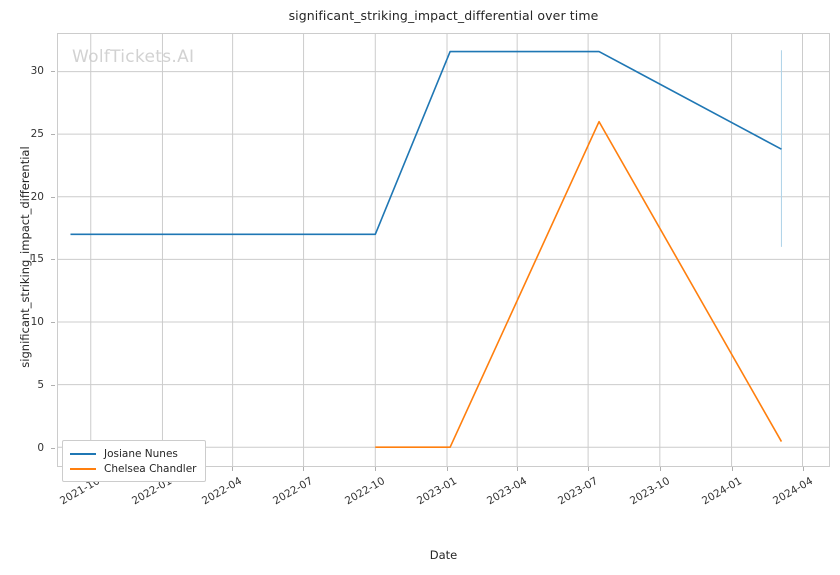 The image size is (840, 575). What do you see at coordinates (293, 491) in the screenshot?
I see `x-tick-label: 2022-07` at bounding box center [293, 491].